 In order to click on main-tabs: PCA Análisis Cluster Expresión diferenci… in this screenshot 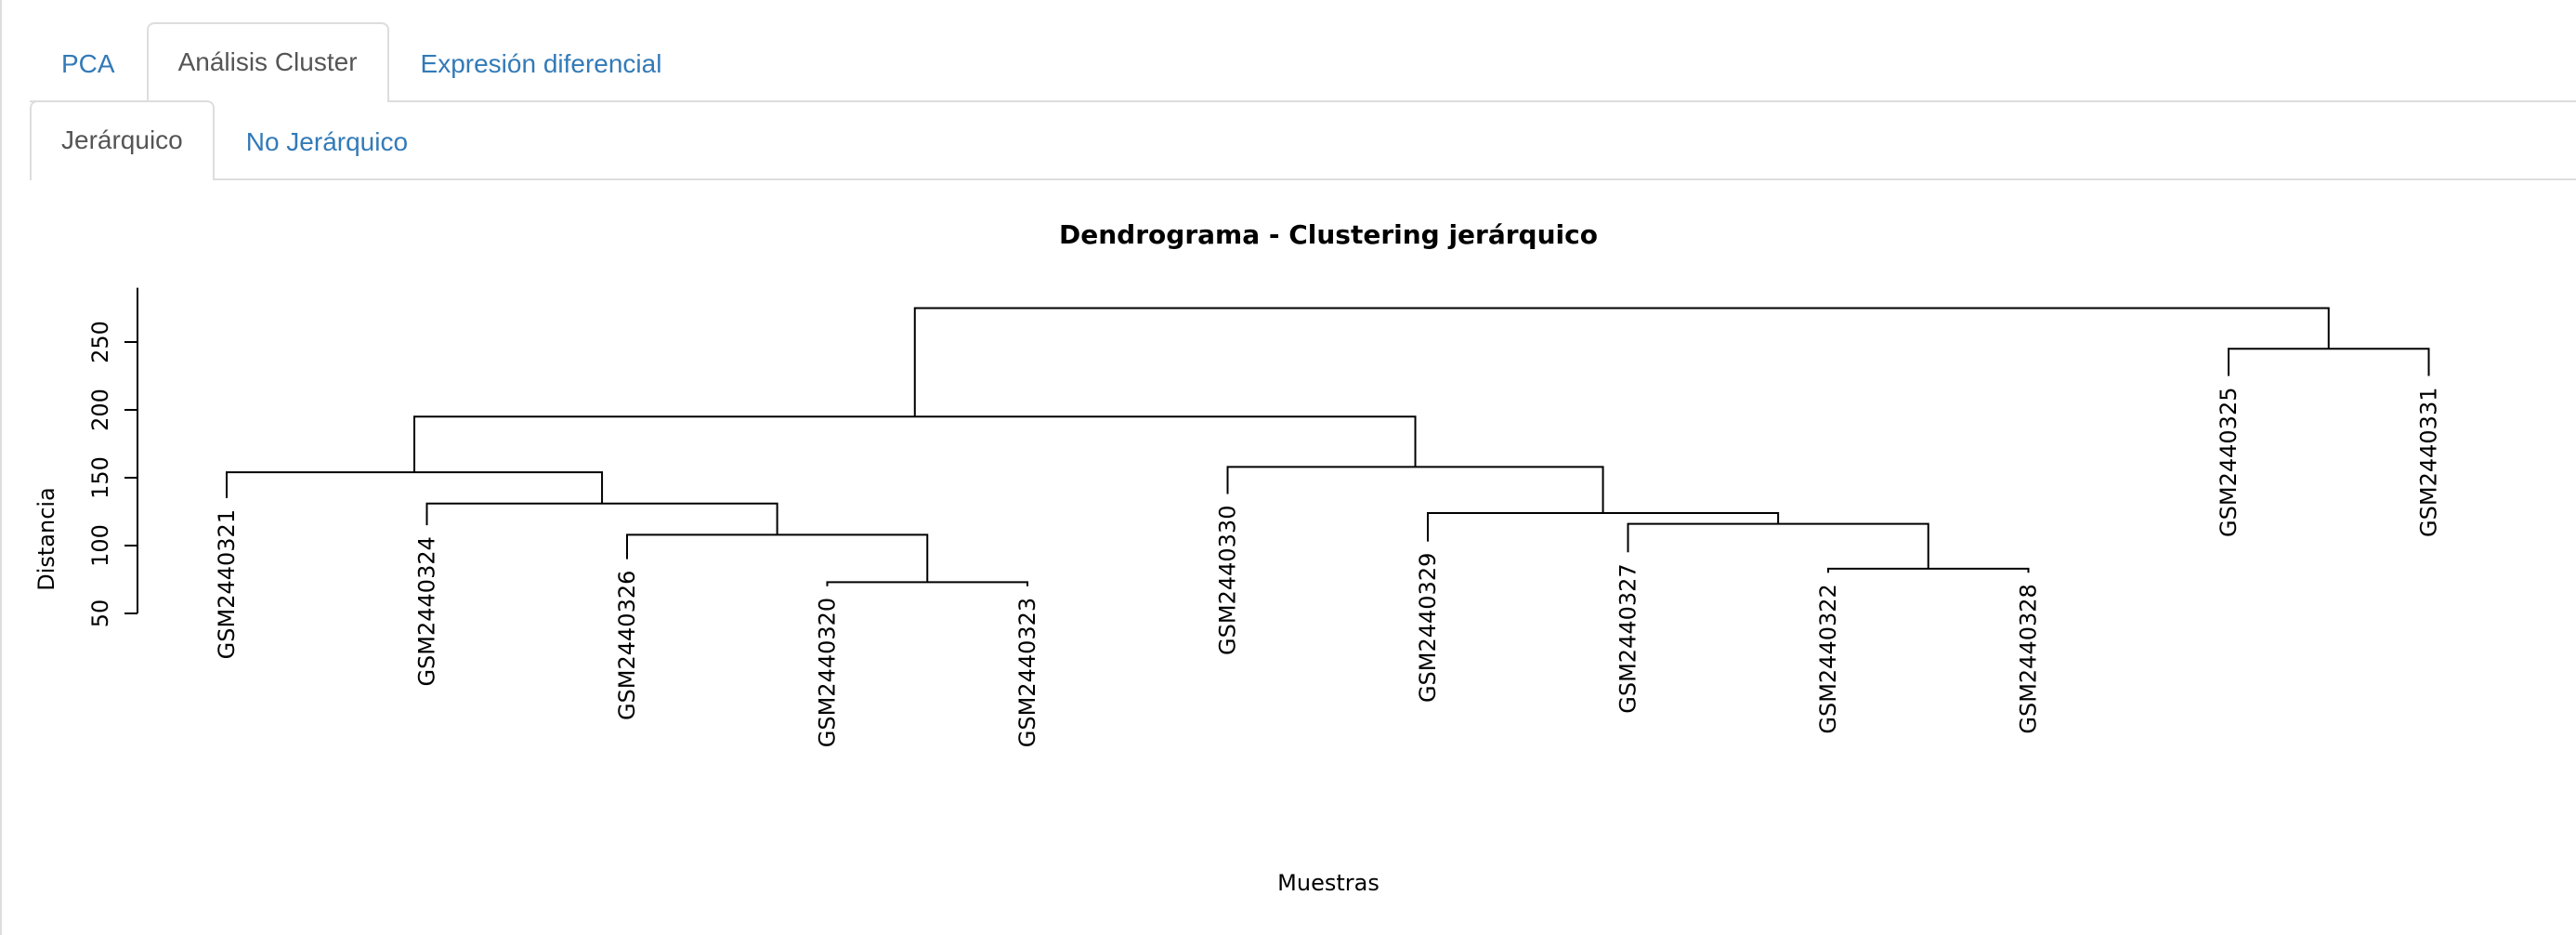, I will do `click(362, 62)`.